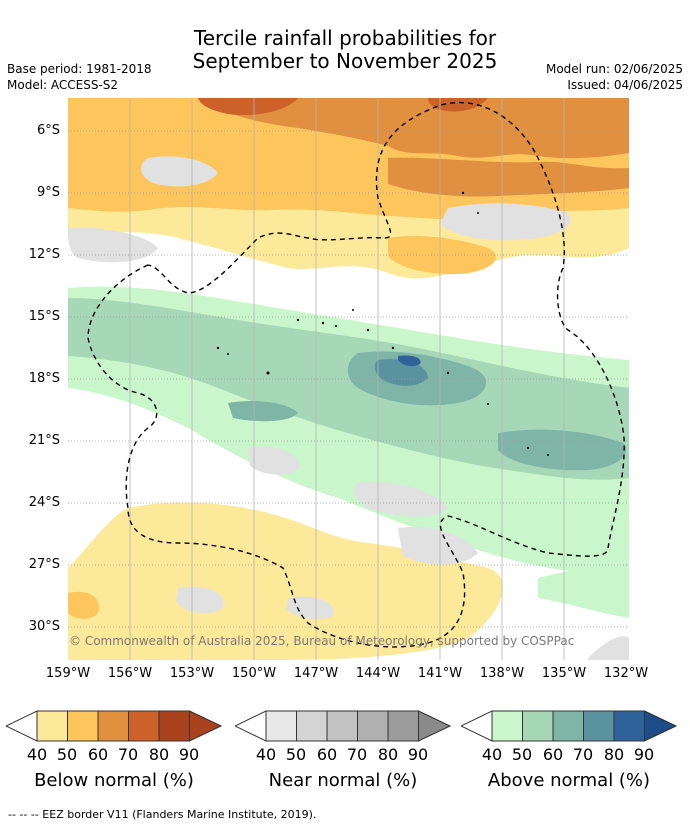 Image resolution: width=690 pixels, height=827 pixels. I want to click on lon-label: 144°W, so click(378, 673).